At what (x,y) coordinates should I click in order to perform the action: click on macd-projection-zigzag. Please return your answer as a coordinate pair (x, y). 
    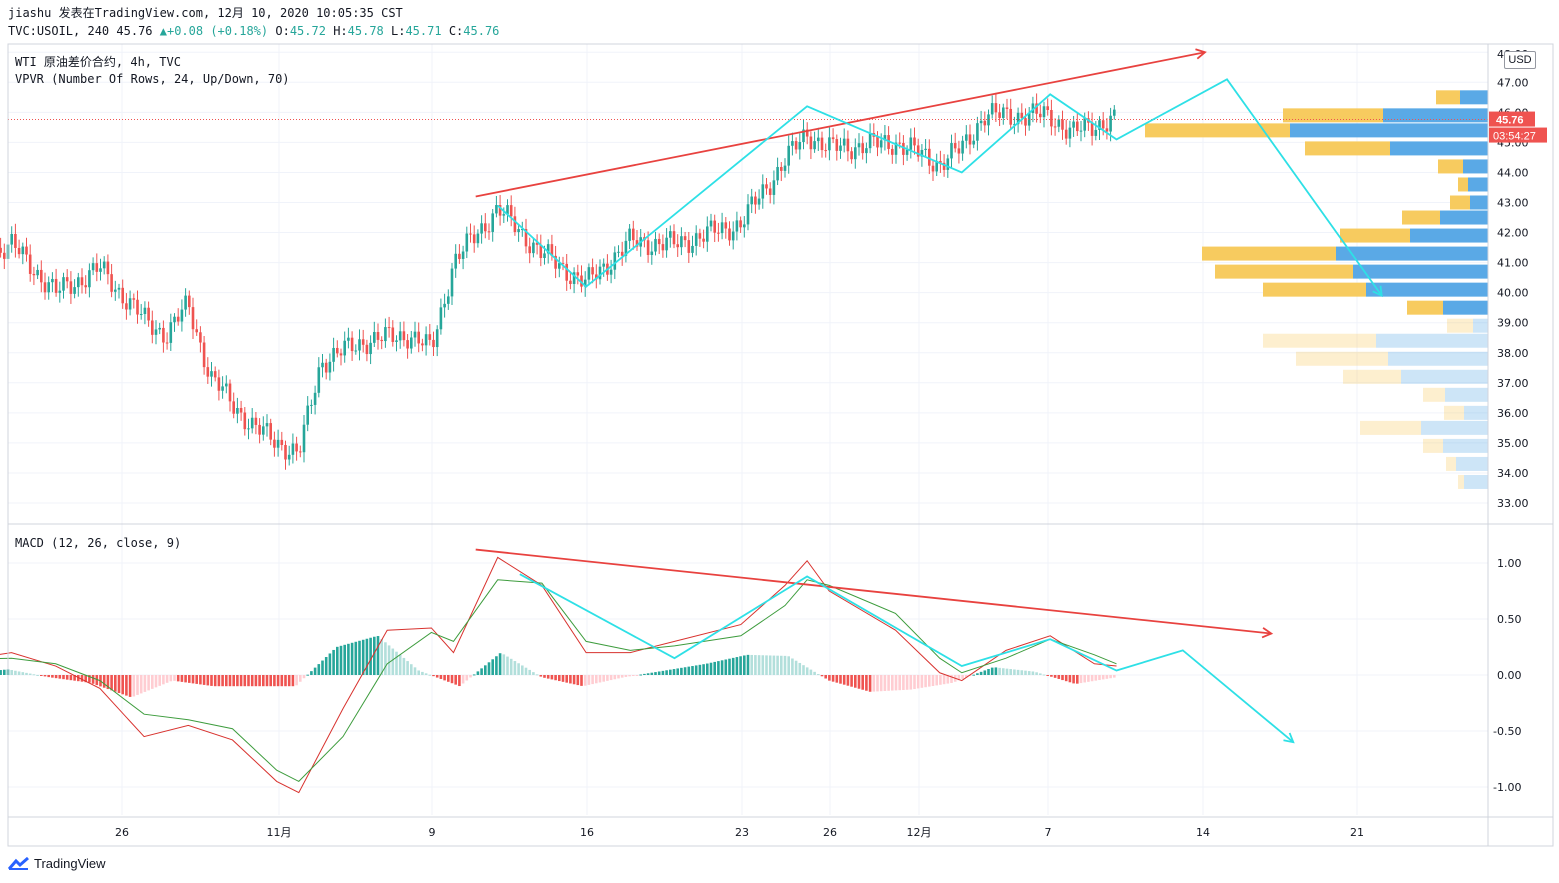
    Looking at the image, I should click on (906, 658).